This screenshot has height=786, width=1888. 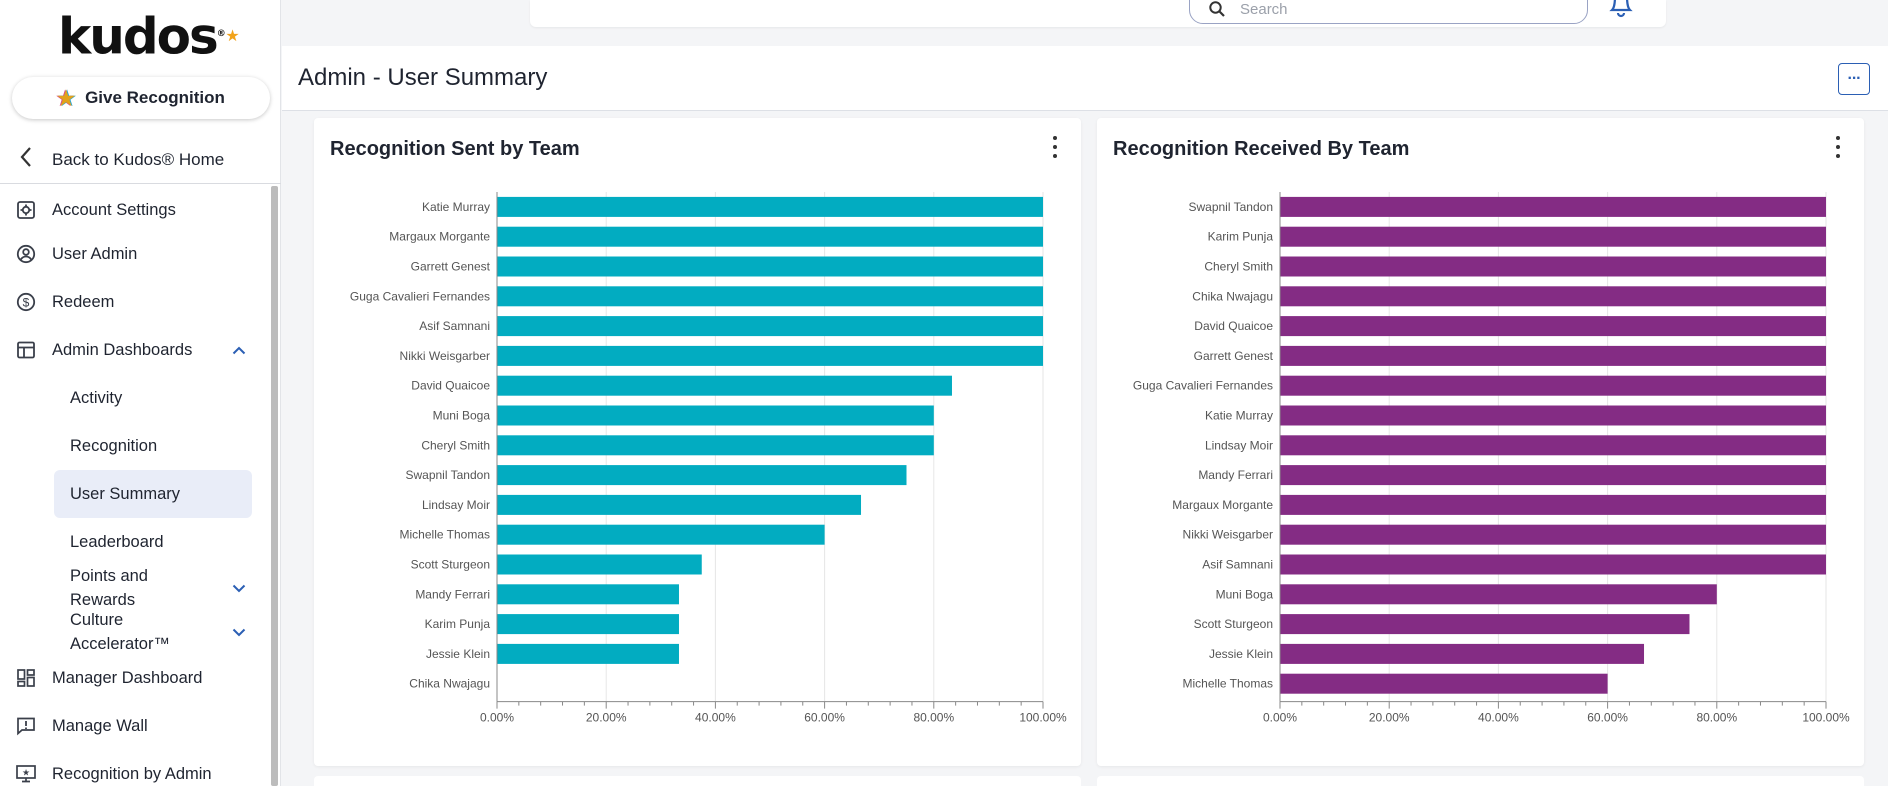 What do you see at coordinates (445, 535) in the screenshot?
I see `category-label: Michelle Thomas` at bounding box center [445, 535].